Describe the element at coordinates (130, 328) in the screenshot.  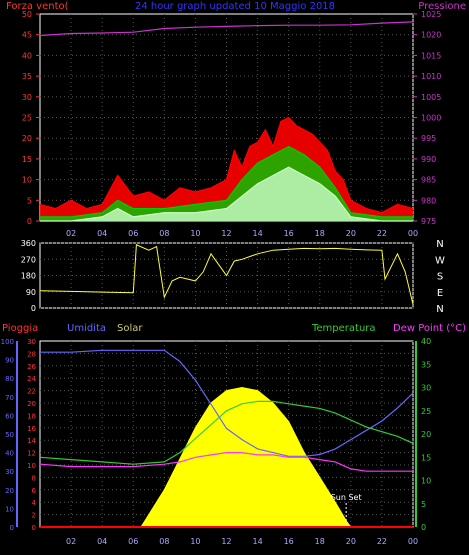
I see `panel3-left-title: Solar` at that location.